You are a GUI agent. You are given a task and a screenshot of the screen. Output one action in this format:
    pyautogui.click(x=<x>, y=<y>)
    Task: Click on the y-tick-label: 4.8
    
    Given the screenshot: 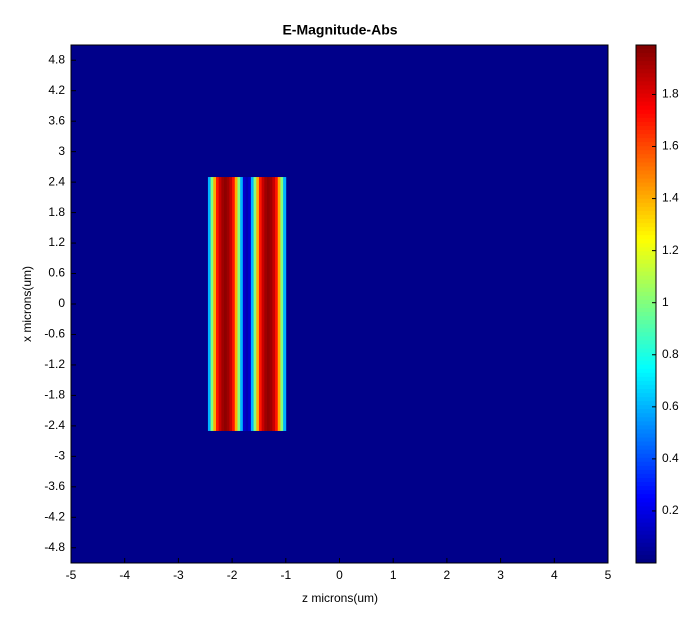 What is the action you would take?
    pyautogui.click(x=56, y=59)
    